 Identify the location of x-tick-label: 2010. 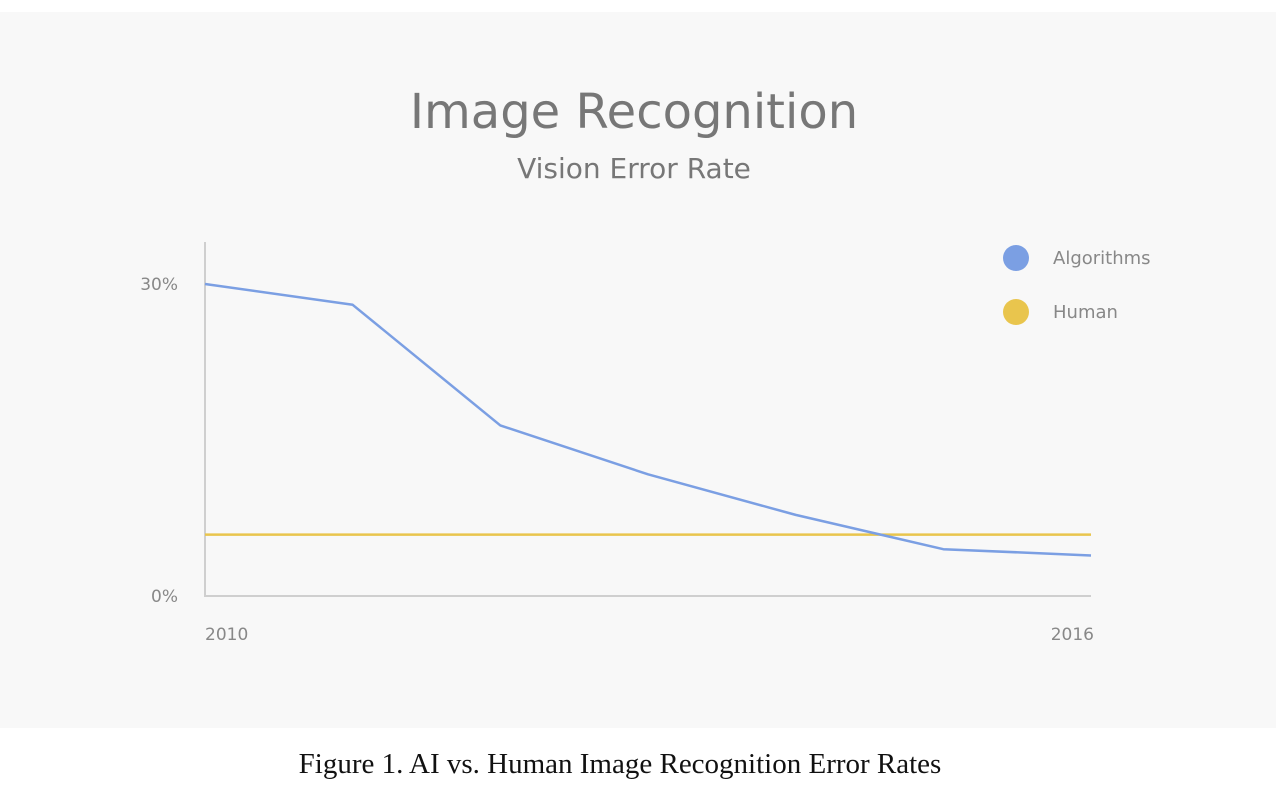
(226, 635).